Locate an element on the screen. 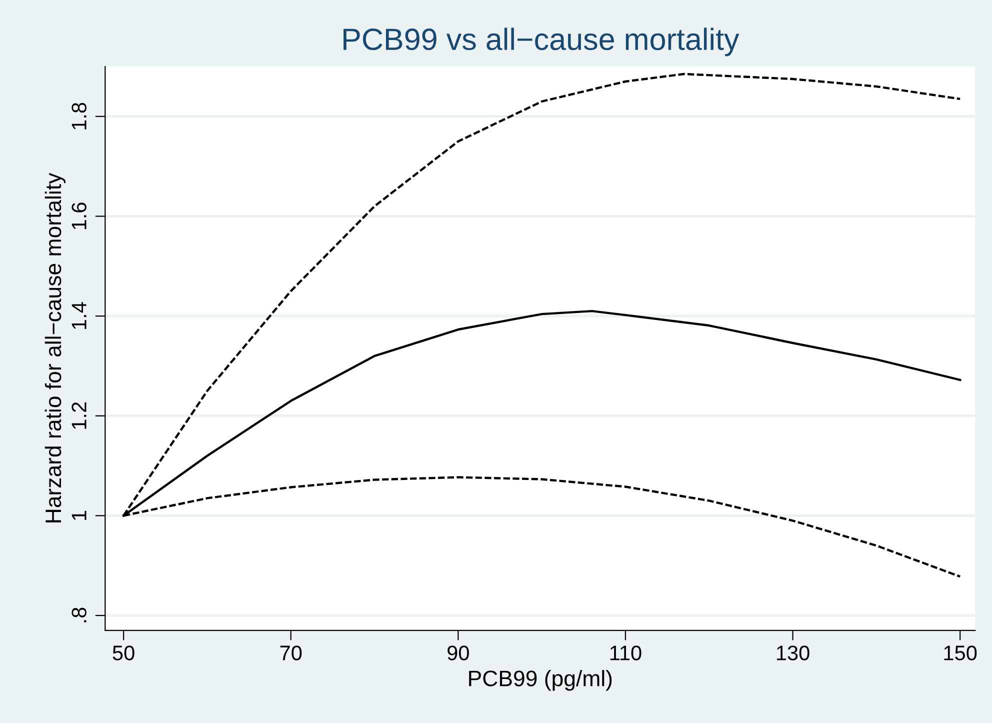 The height and width of the screenshot is (723, 992). y-tick-label: 1.8 is located at coordinates (79, 116).